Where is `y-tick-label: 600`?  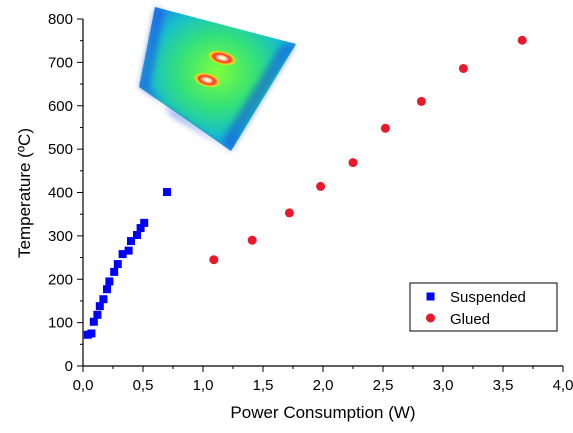
y-tick-label: 600 is located at coordinates (60, 106).